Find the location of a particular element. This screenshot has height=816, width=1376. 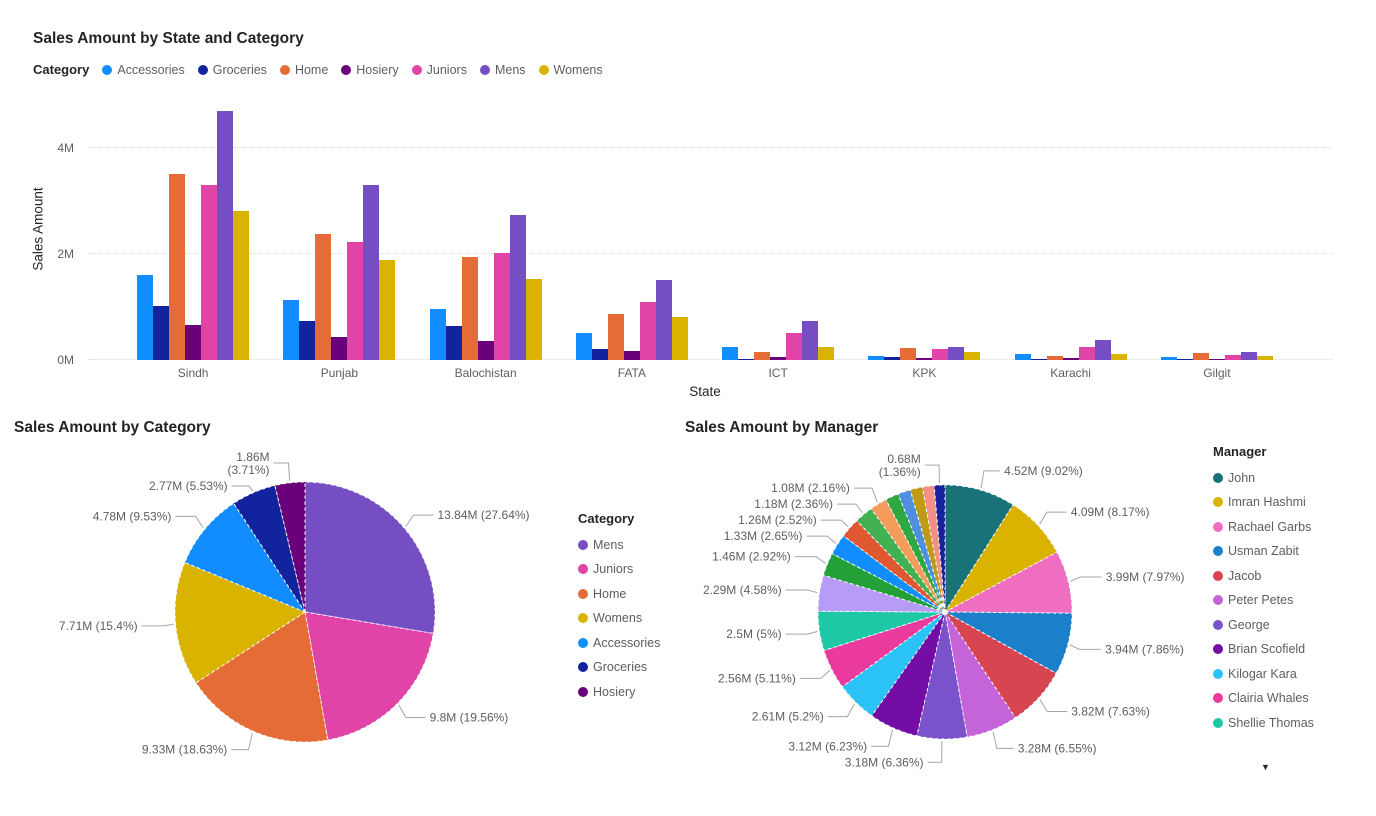

legend-item-rachael-garbs: Rachael Garbs is located at coordinates (1263, 527).